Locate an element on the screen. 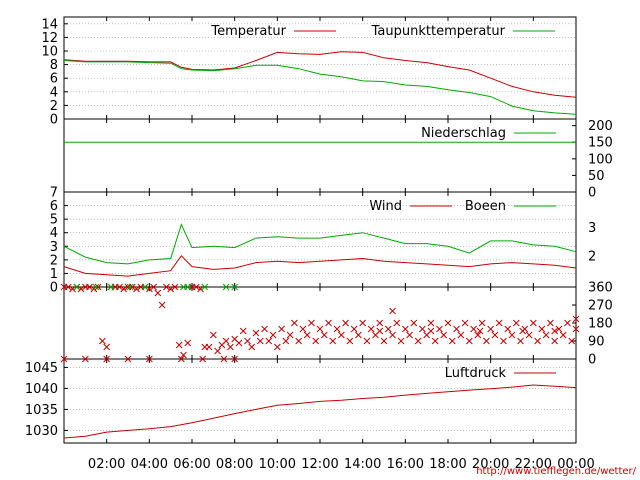  y-tick-label: 1045 is located at coordinates (41, 368).